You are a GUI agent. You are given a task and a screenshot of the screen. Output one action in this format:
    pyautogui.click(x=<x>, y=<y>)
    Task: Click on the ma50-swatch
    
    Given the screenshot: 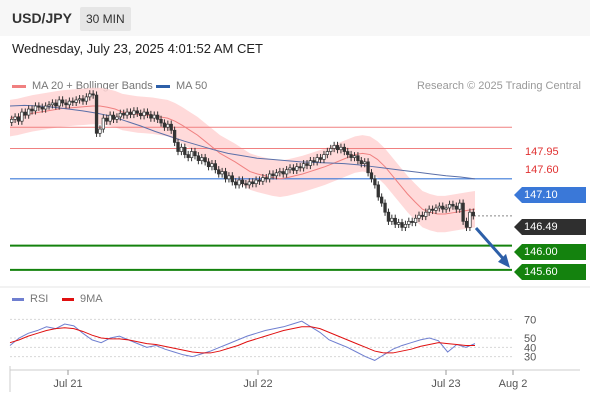 What is the action you would take?
    pyautogui.click(x=163, y=86)
    